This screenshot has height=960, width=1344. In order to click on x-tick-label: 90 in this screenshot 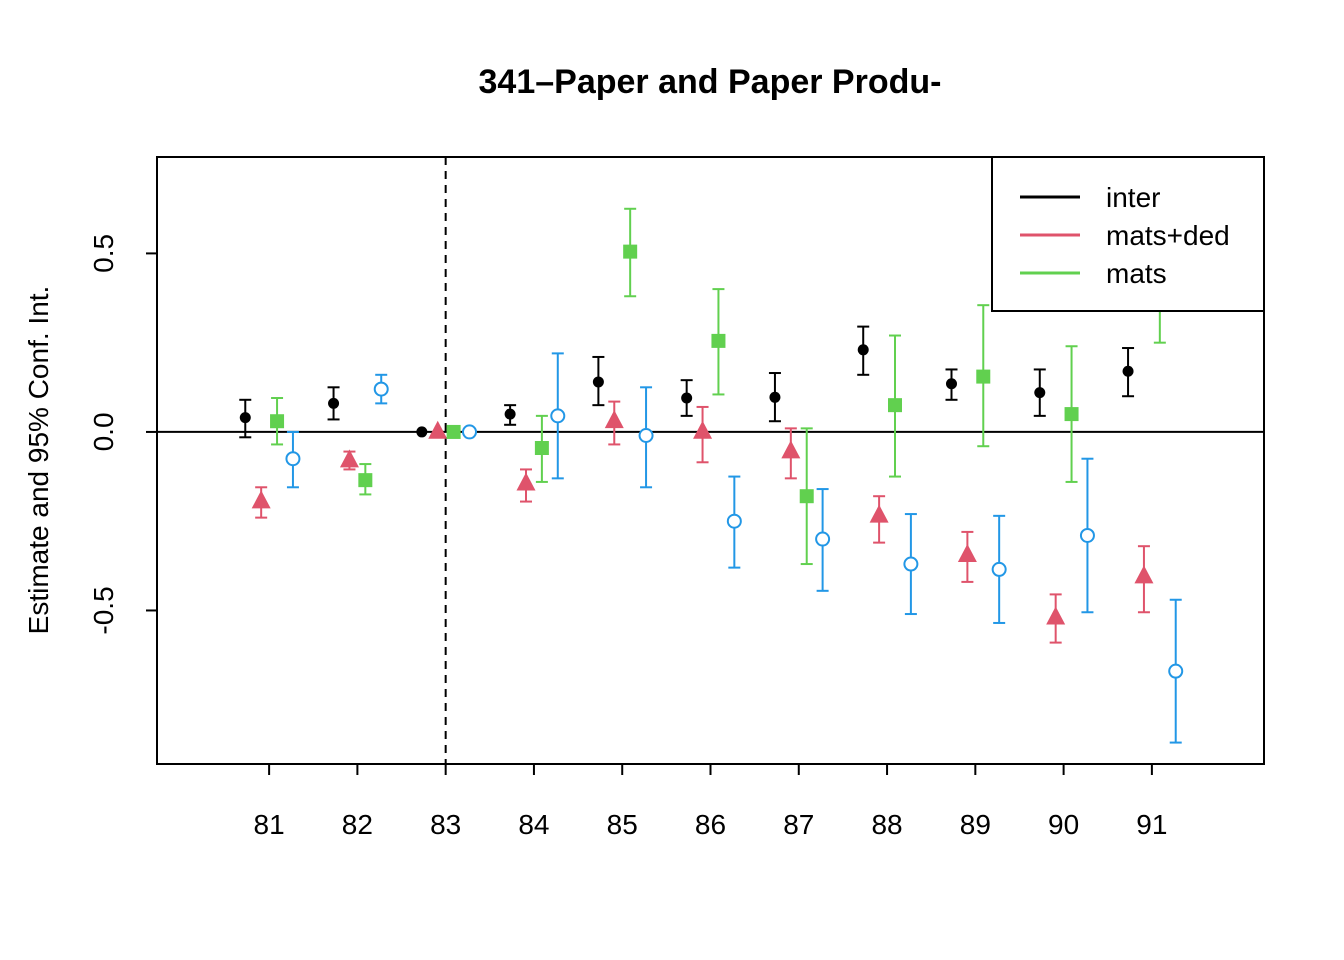, I will do `click(1063, 824)`.